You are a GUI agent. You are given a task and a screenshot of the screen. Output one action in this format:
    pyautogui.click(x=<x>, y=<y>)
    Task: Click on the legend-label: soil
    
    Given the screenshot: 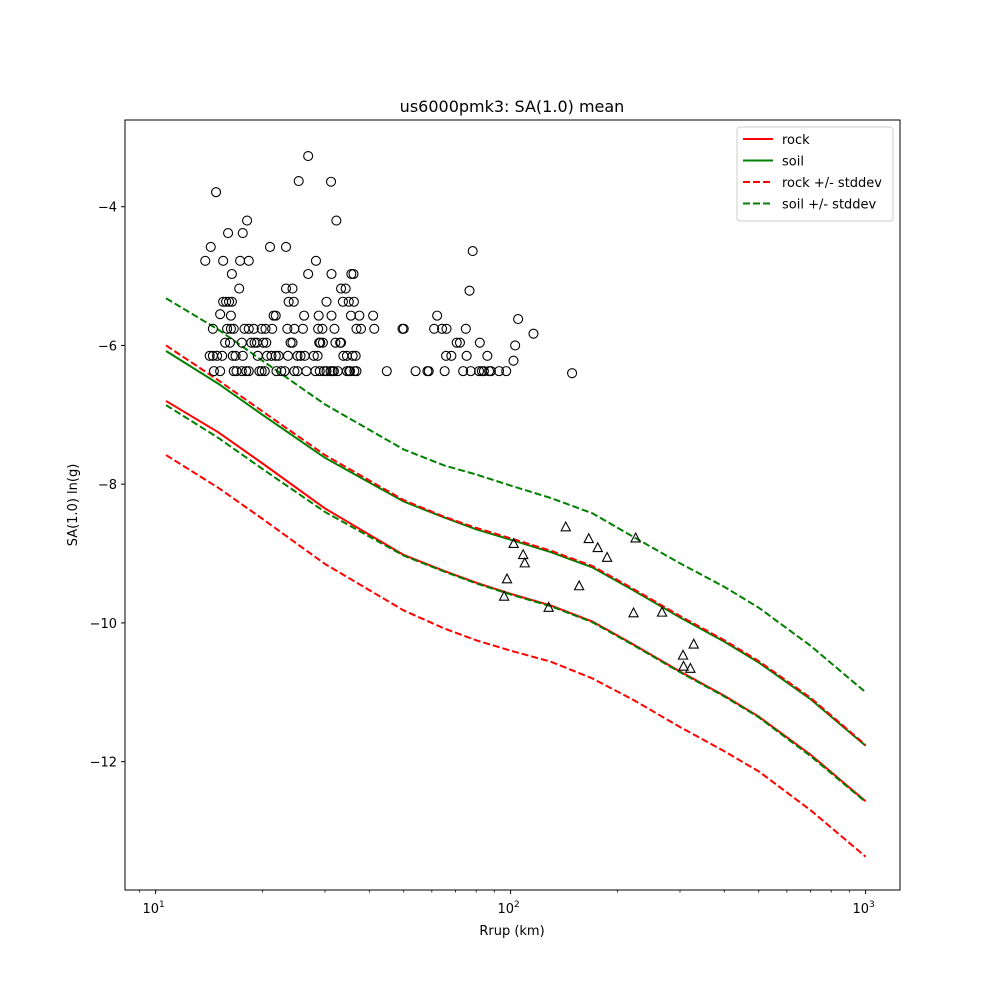 What is the action you would take?
    pyautogui.click(x=793, y=162)
    